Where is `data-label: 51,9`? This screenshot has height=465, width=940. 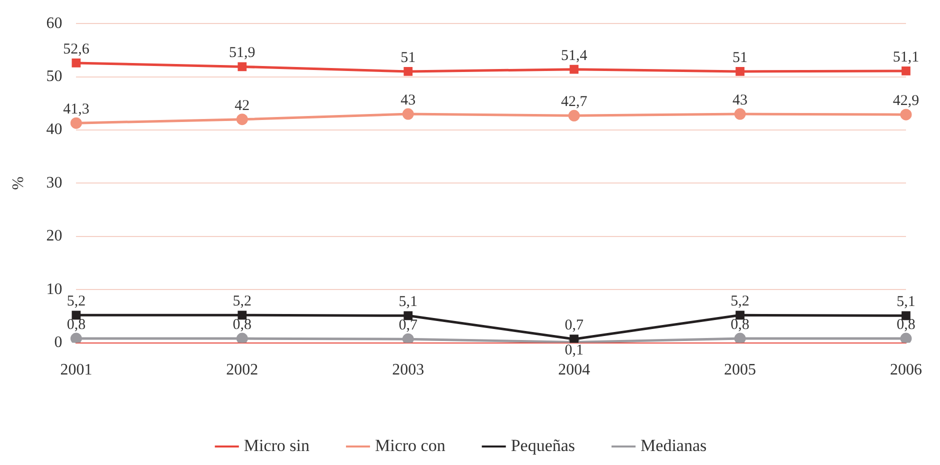
data-label: 51,9 is located at coordinates (242, 53).